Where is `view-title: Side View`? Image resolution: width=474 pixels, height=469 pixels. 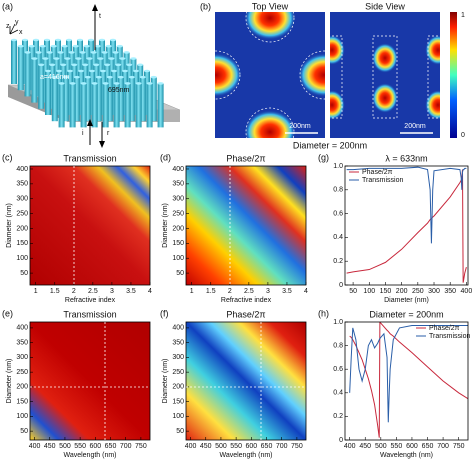 view-title: Side View is located at coordinates (385, 6).